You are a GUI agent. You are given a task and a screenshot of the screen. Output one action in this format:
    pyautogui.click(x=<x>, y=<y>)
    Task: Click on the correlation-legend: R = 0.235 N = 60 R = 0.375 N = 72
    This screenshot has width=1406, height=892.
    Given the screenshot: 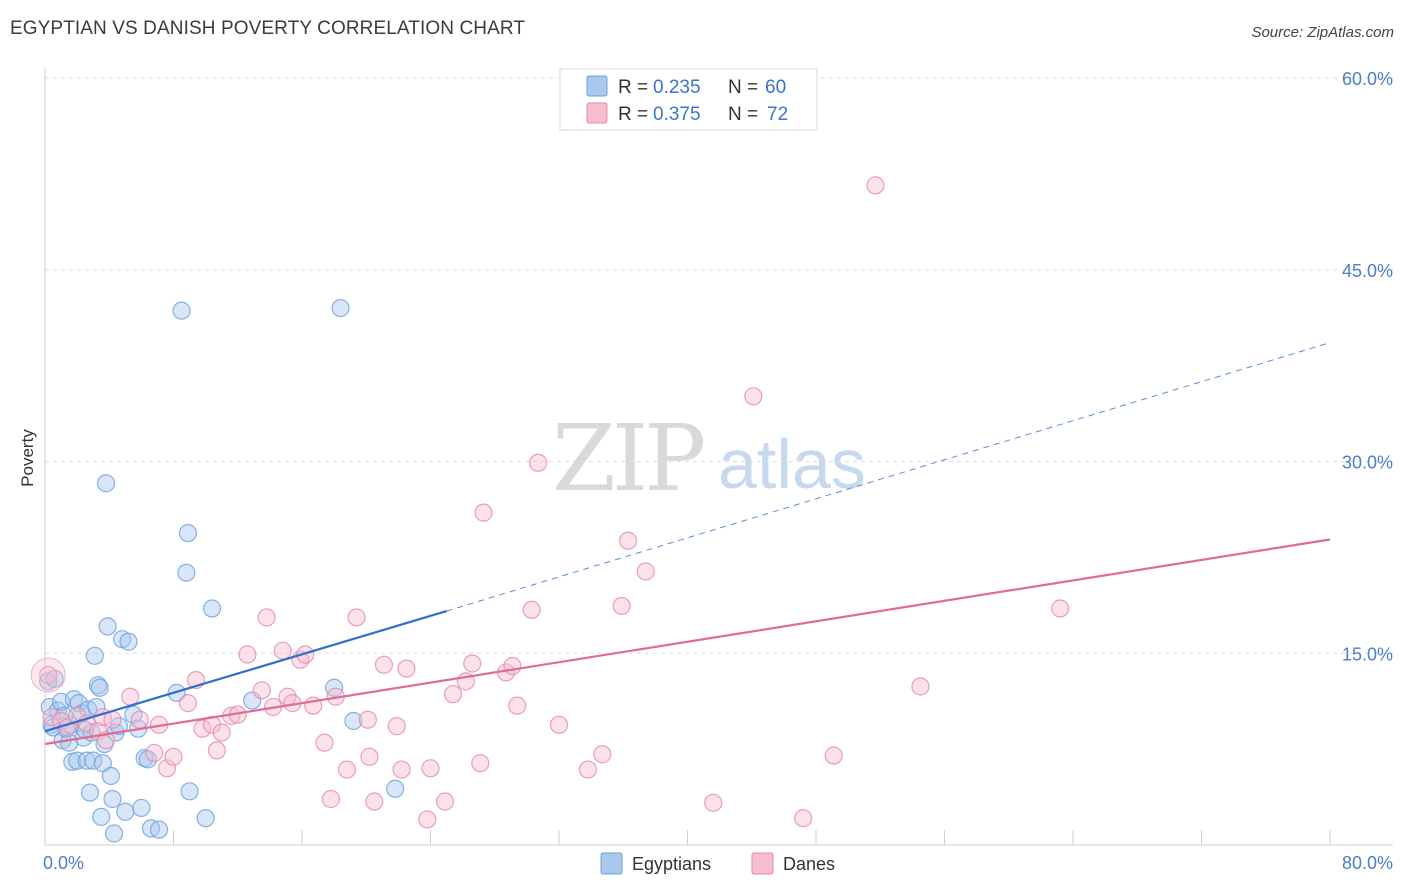 What is the action you would take?
    pyautogui.click(x=688, y=99)
    